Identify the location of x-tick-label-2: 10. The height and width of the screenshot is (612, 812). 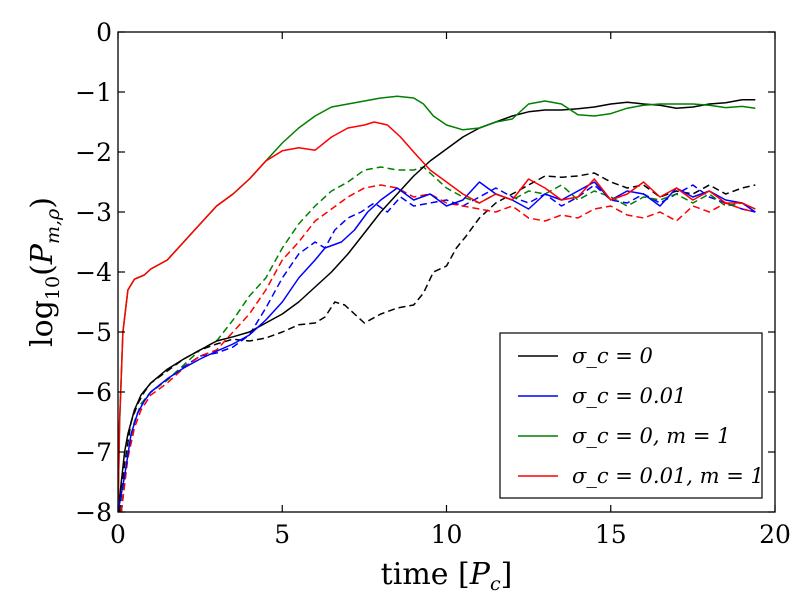
(447, 534).